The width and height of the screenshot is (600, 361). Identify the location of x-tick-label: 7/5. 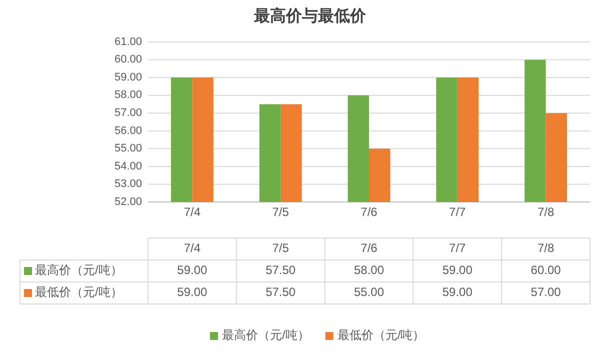
(281, 212).